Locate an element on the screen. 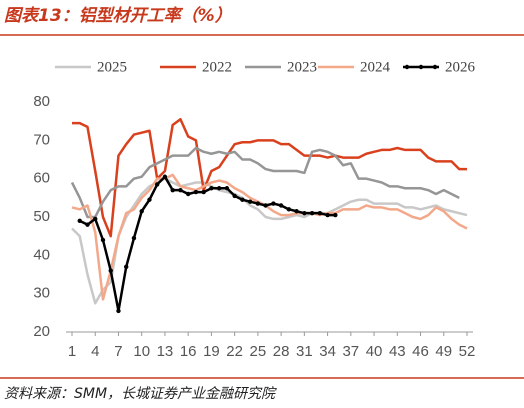  source: 资料来源：SMM，长城证券产业金融研究院 is located at coordinates (140, 394).